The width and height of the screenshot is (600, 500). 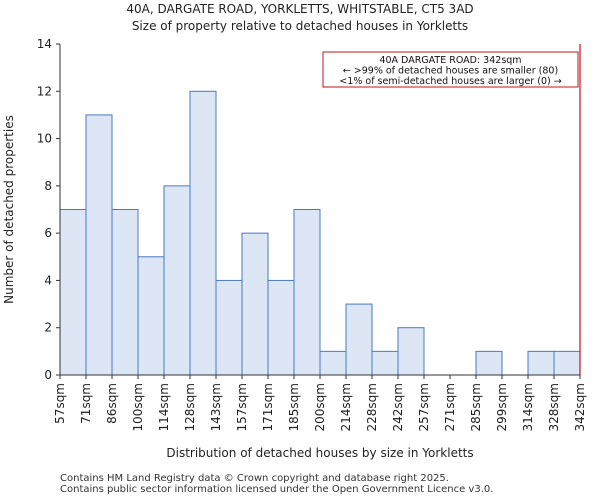 What do you see at coordinates (190, 407) in the screenshot?
I see `x-tick-label: 128sqm` at bounding box center [190, 407].